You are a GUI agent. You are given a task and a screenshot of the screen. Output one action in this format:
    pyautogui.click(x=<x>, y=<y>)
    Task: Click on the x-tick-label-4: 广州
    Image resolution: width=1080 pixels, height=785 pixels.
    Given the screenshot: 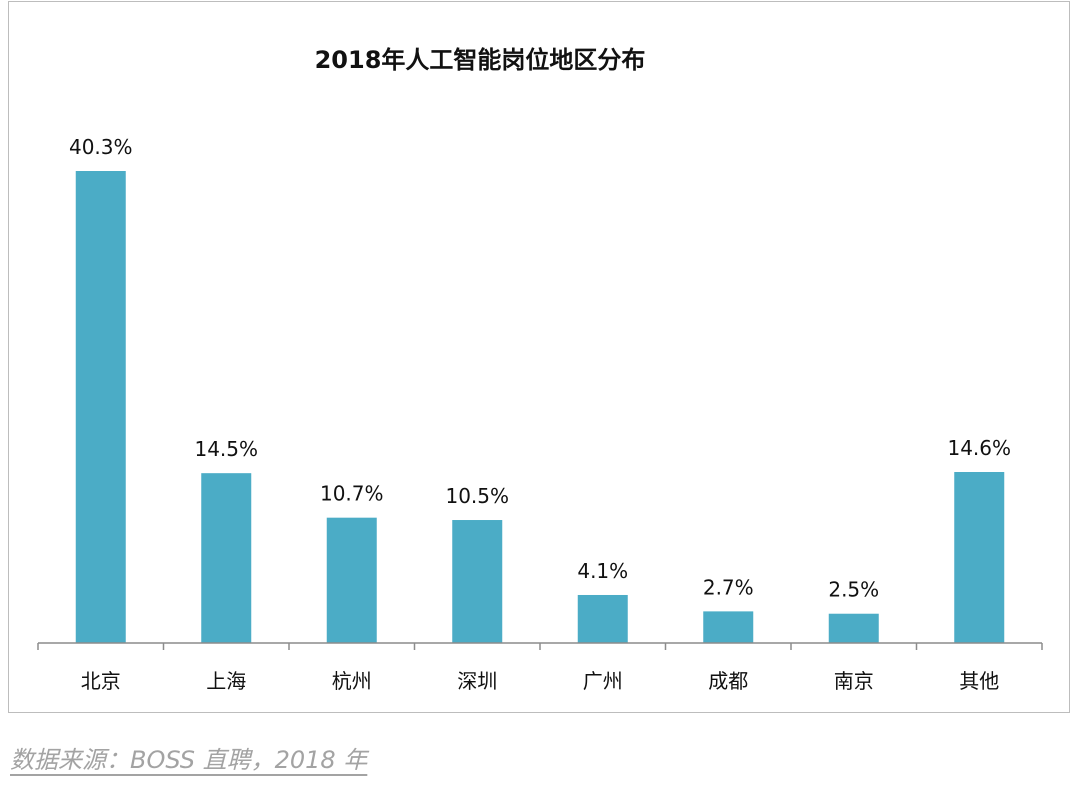 What is the action you would take?
    pyautogui.click(x=603, y=681)
    